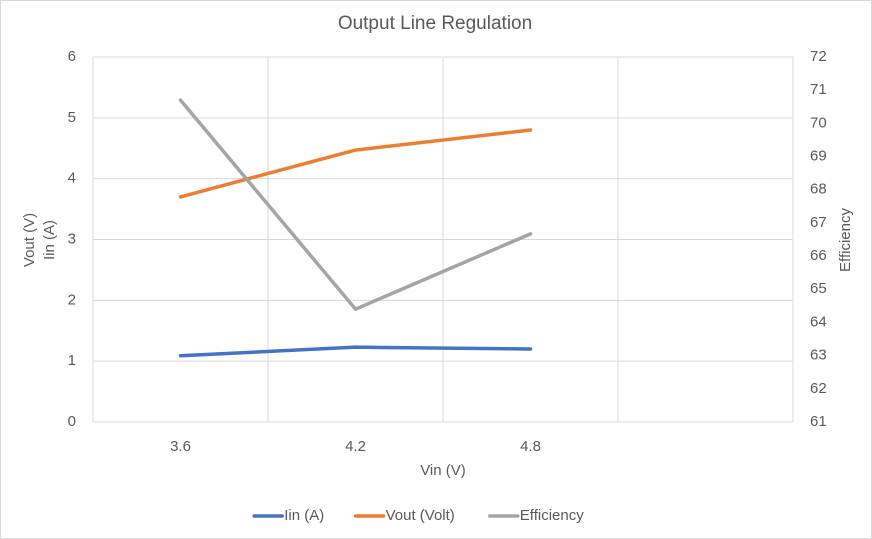 The width and height of the screenshot is (872, 539). I want to click on y2-tick-label: 71, so click(818, 89).